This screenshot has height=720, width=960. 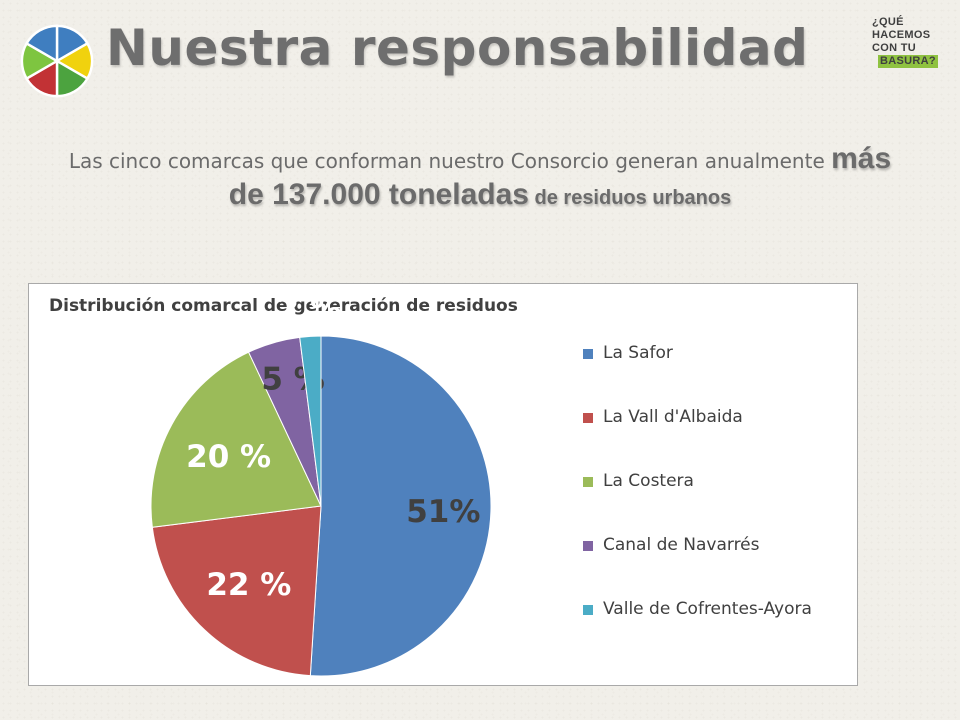 What do you see at coordinates (309, 309) in the screenshot?
I see `pie-data-label: 2 %` at bounding box center [309, 309].